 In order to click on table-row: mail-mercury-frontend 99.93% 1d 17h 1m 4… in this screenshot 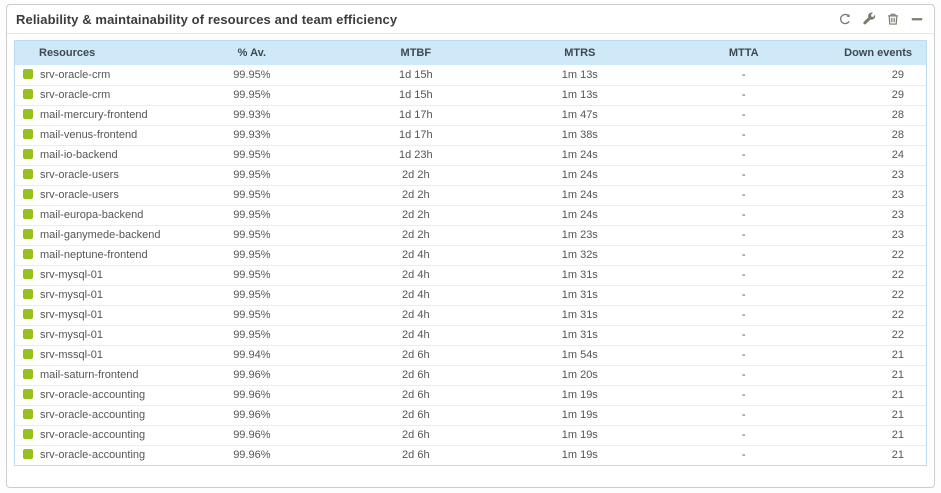, I will do `click(470, 114)`.